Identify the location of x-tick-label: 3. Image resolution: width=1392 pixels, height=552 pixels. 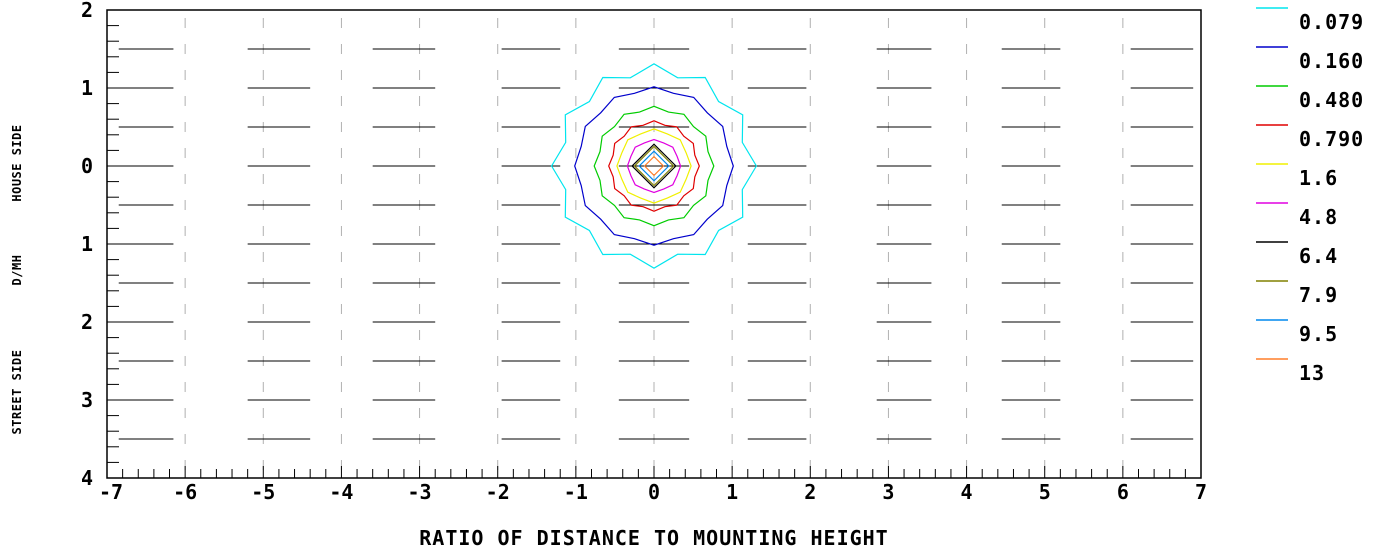
(888, 492).